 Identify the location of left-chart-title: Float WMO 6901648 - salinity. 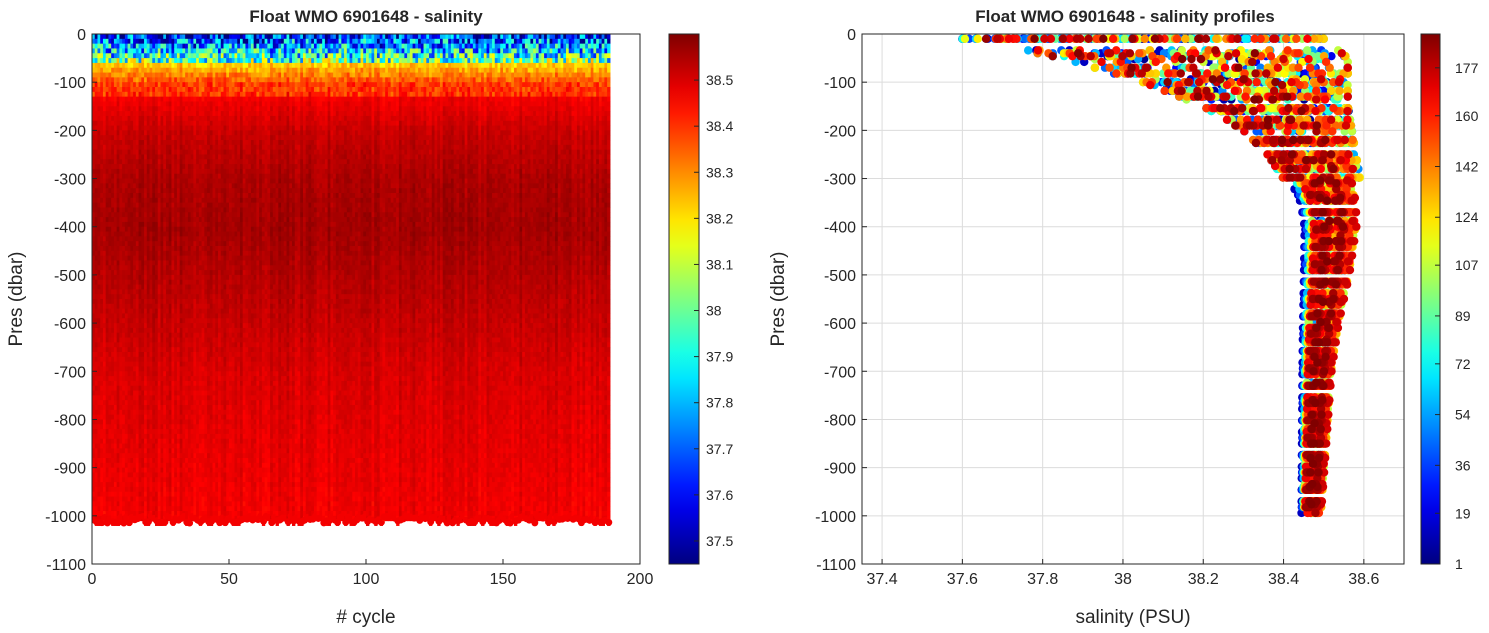
(366, 16).